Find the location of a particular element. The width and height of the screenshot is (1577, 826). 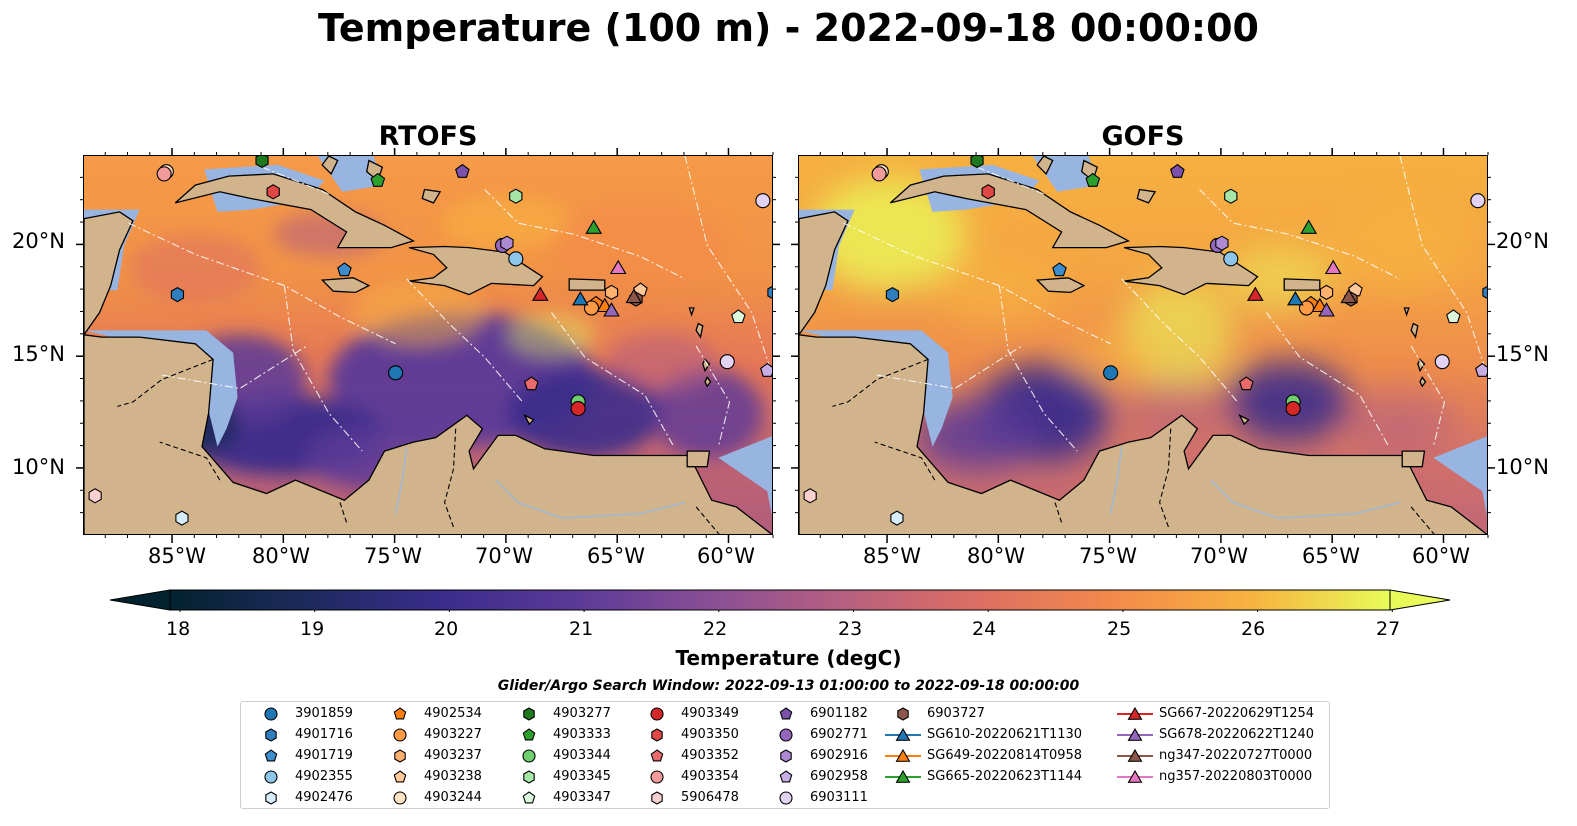

legend-label: 5906478 is located at coordinates (710, 797).